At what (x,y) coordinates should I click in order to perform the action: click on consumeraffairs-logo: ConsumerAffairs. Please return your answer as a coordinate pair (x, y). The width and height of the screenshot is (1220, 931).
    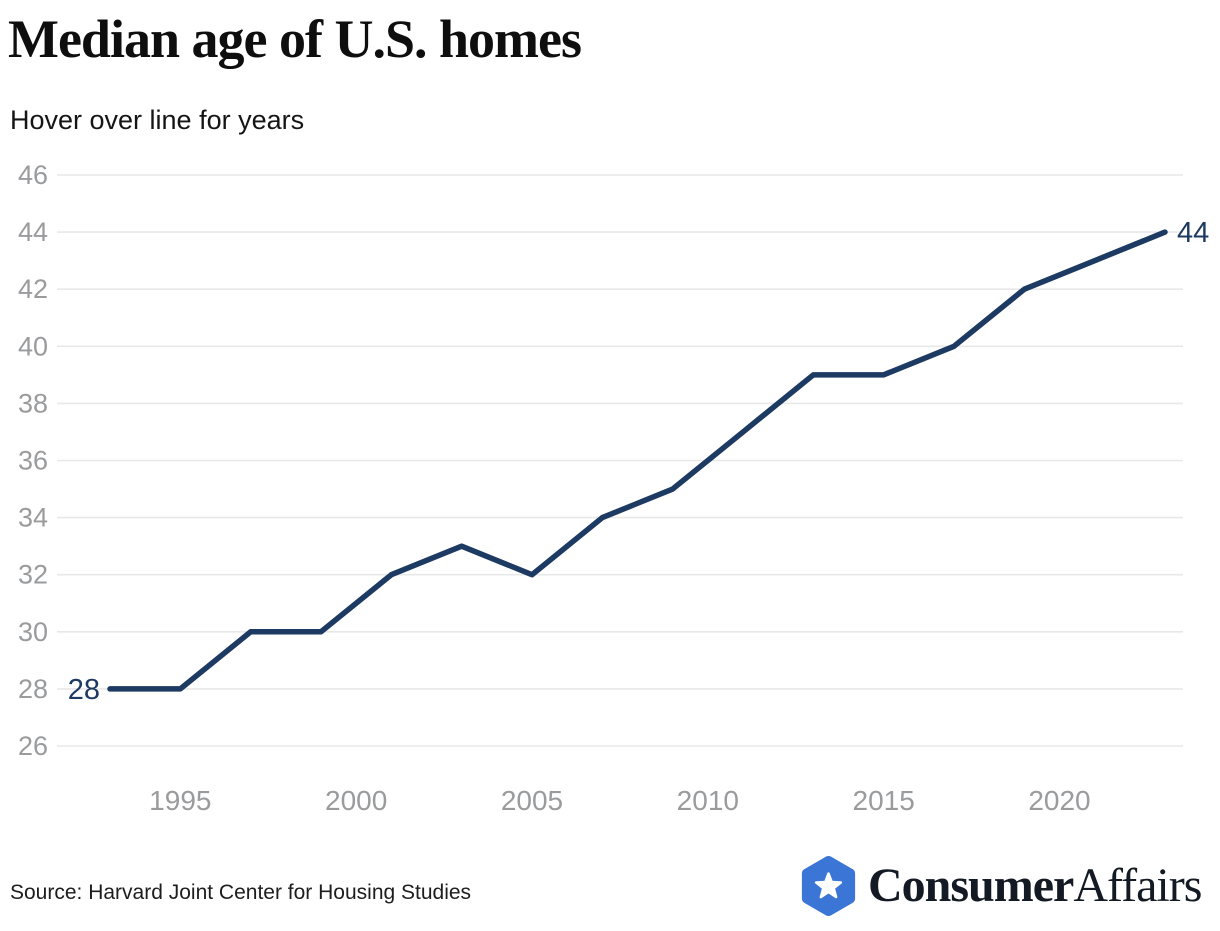
    Looking at the image, I should click on (1000, 886).